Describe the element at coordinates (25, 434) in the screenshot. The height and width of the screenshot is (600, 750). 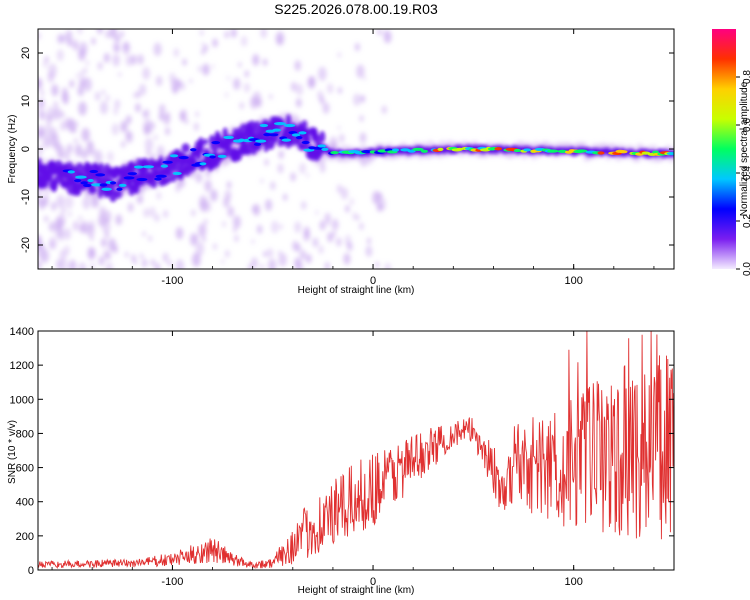
I see `snr-y-tick-label: 800` at that location.